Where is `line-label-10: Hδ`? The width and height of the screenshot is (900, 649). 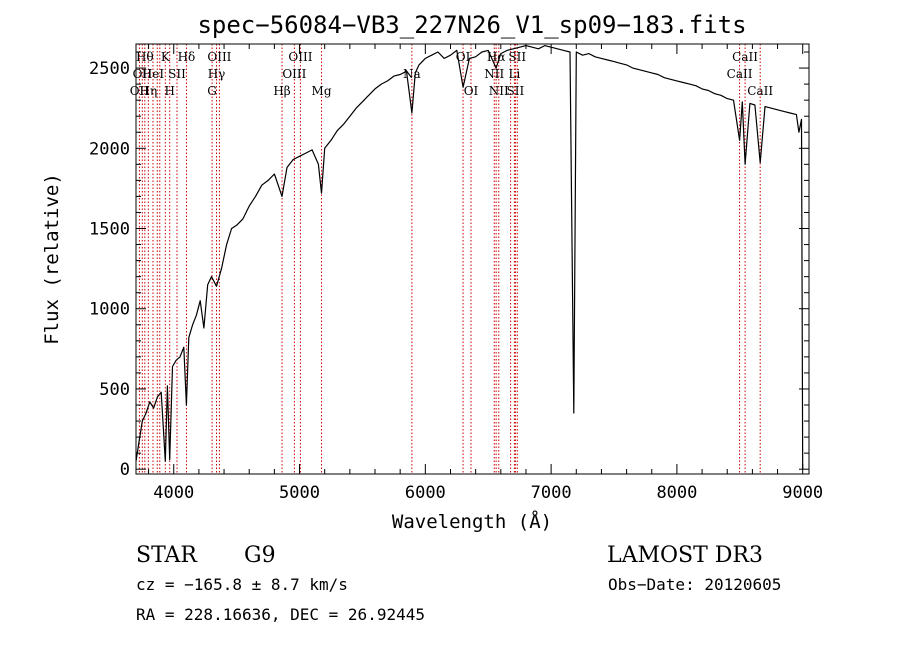 line-label-10: Hδ is located at coordinates (187, 57).